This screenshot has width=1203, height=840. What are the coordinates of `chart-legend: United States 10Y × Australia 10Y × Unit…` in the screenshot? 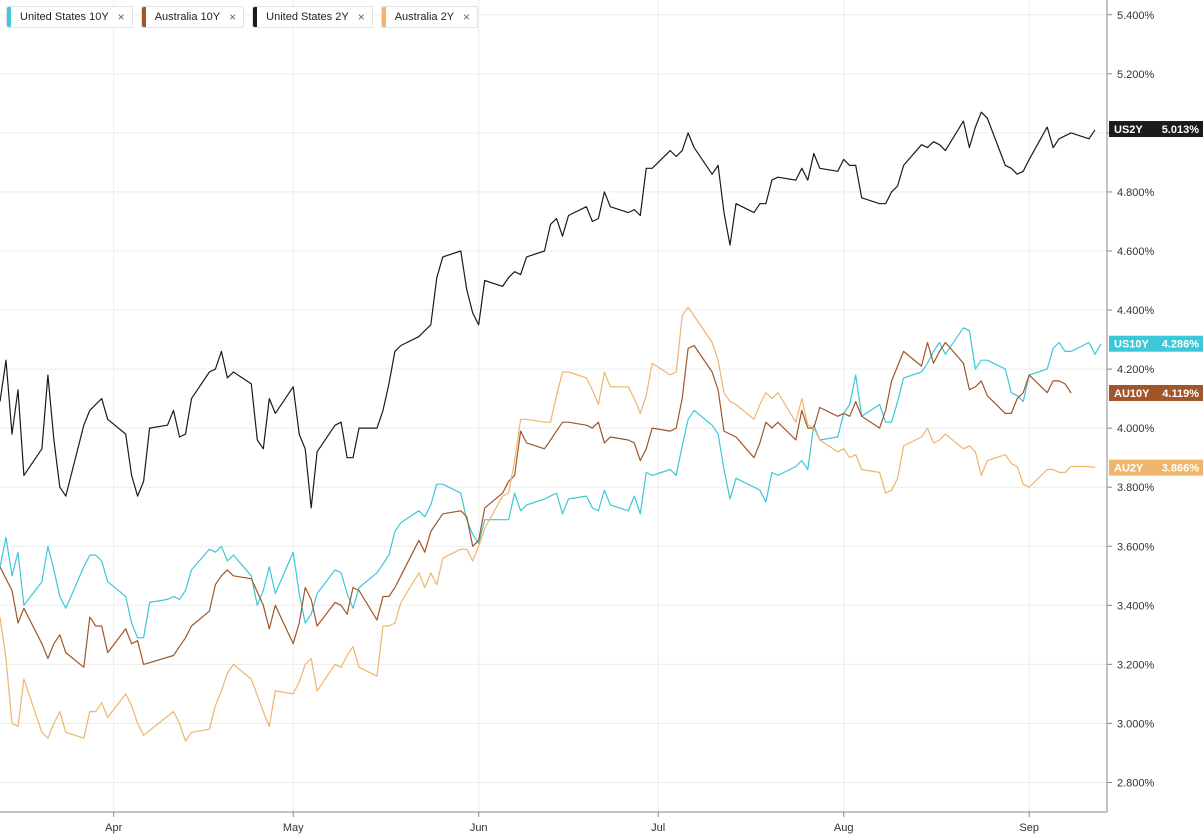 It's located at (242, 17).